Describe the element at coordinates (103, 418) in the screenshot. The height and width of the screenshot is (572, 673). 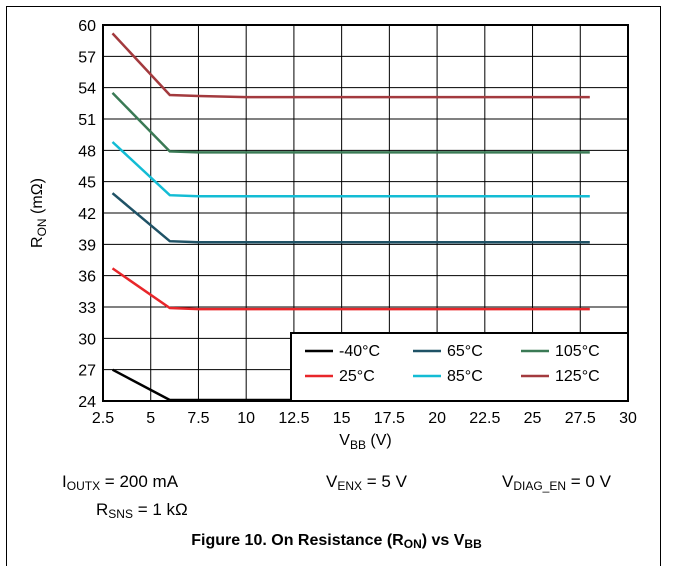
I see `x-tick-label: 2.5` at that location.